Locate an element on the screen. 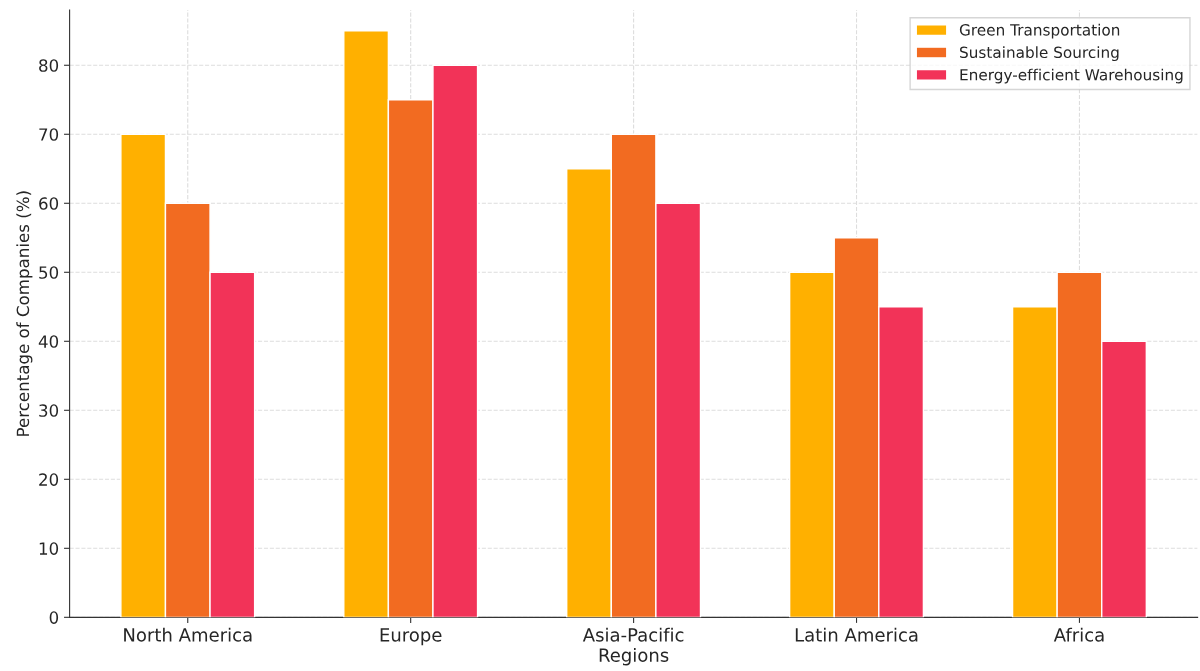 This screenshot has width=1200, height=671. y-tick-label: 70 is located at coordinates (49, 134).